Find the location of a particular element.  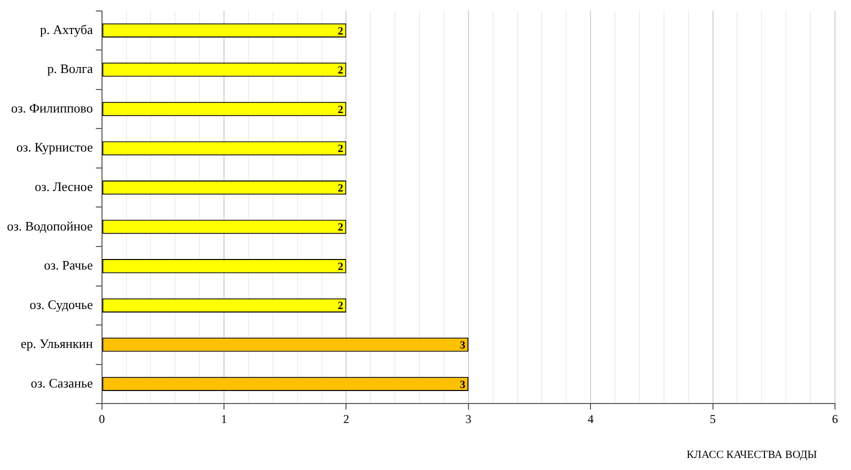

y-tick-label: оз. Судочье is located at coordinates (62, 304).